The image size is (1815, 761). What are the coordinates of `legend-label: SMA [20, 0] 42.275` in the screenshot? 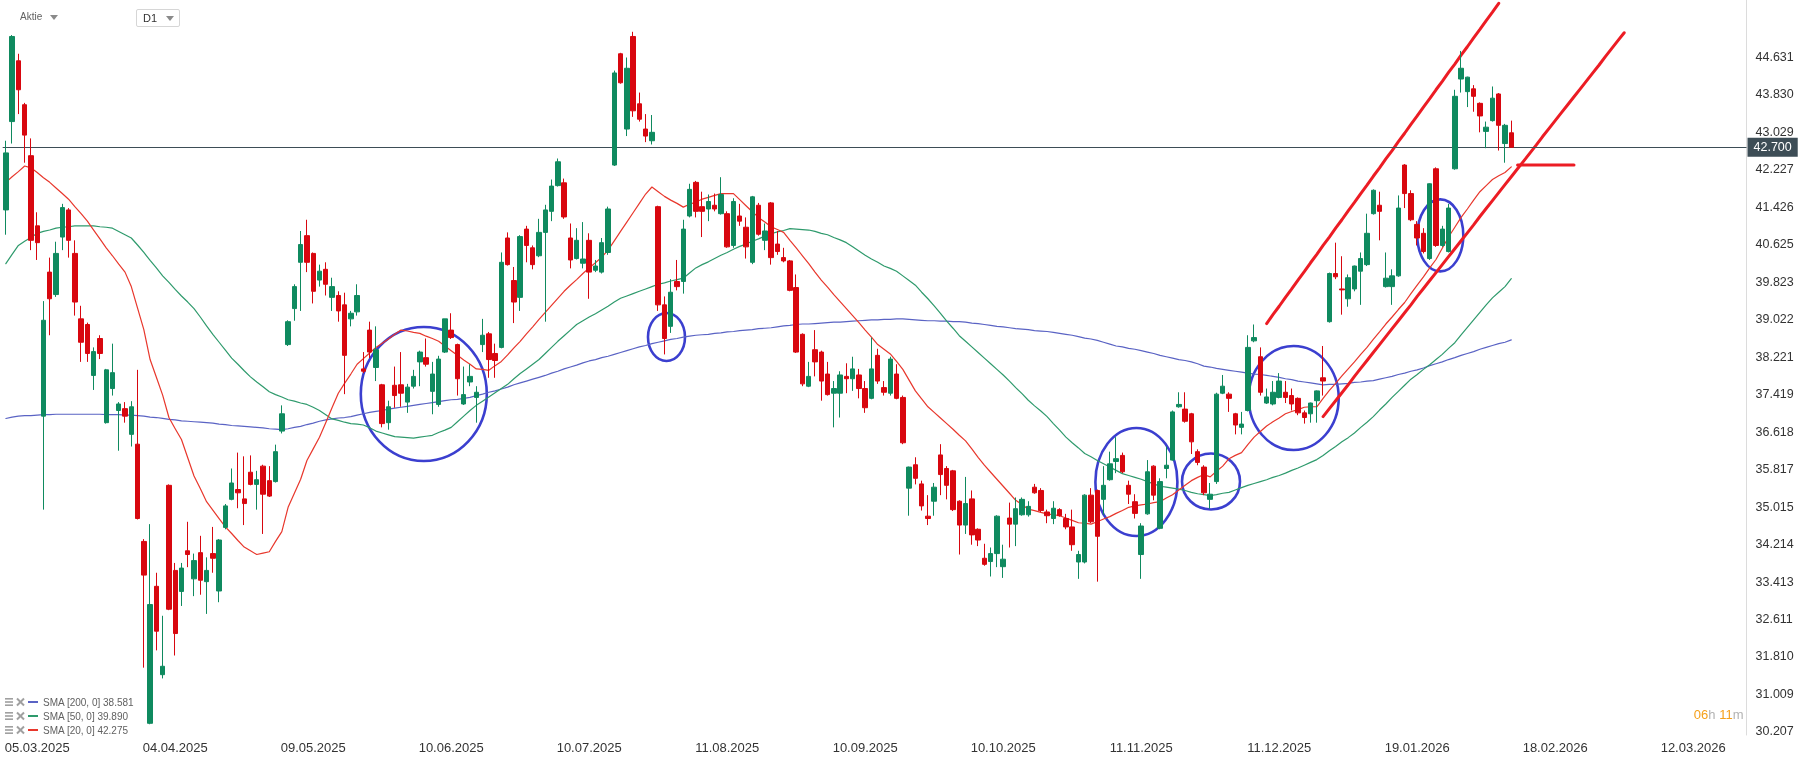 It's located at (86, 730).